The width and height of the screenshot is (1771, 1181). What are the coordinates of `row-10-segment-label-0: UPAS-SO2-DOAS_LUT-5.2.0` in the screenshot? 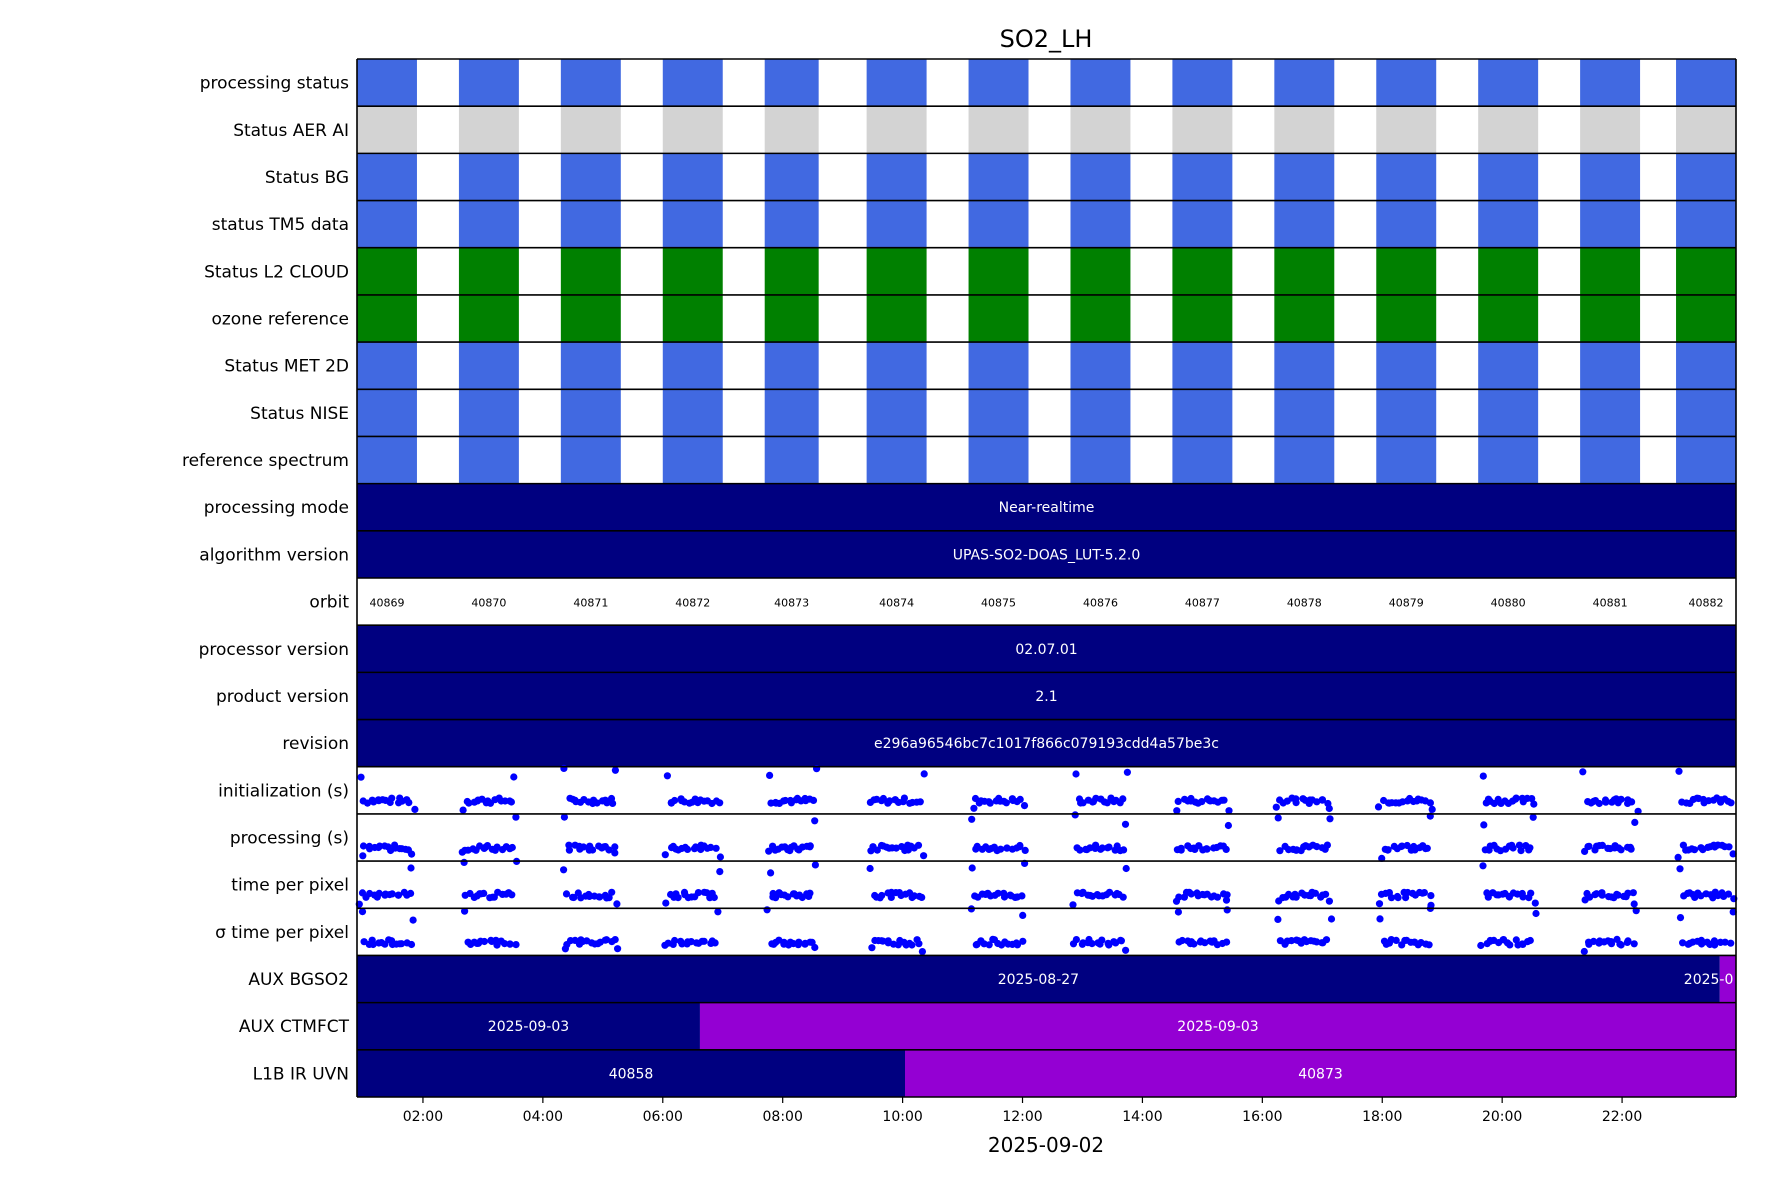 It's located at (1046, 555).